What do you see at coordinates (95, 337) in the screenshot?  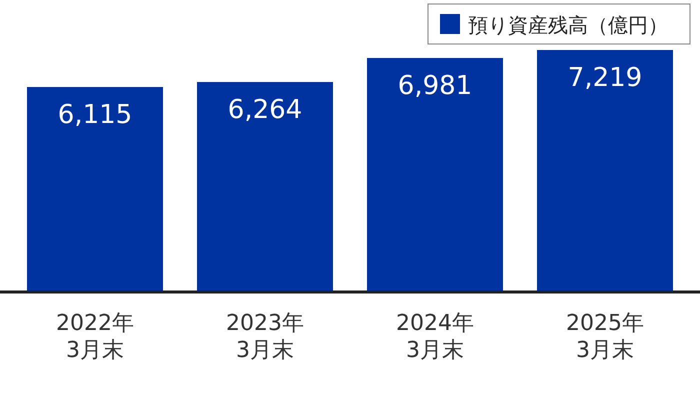 I see `x-tick-label: 2022年 3月末` at bounding box center [95, 337].